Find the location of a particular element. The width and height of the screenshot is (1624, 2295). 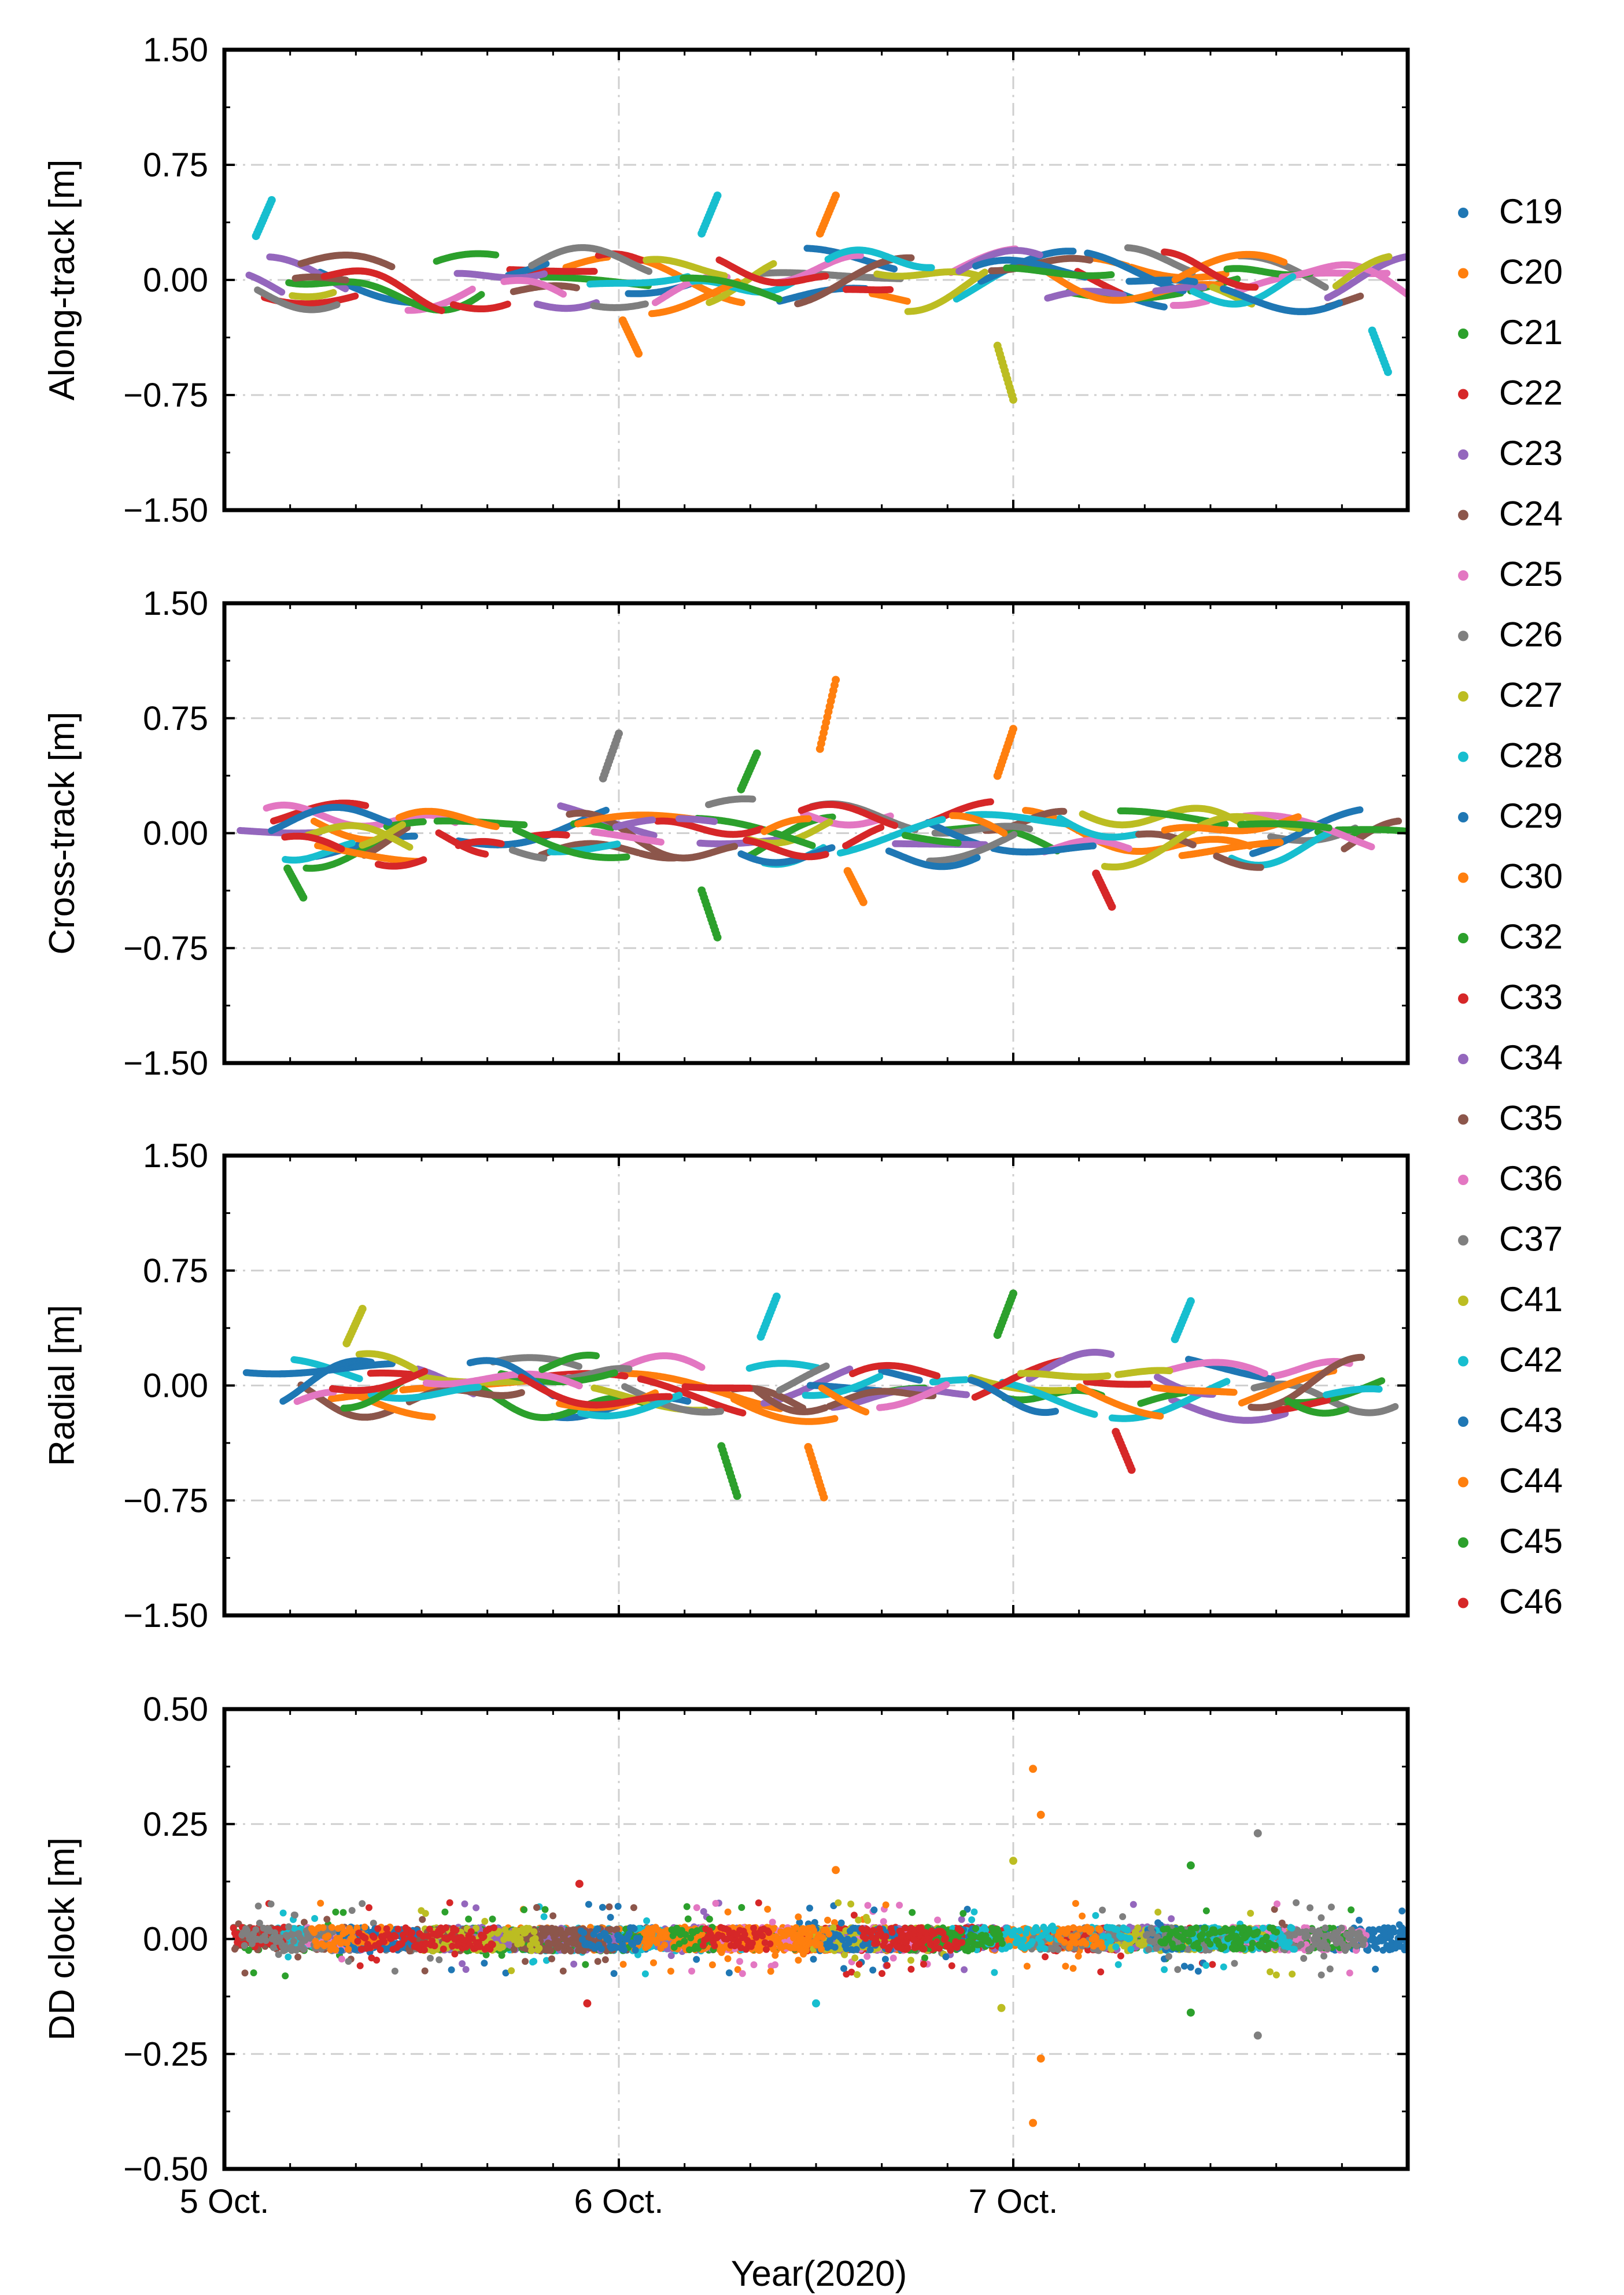

series-C44 is located at coordinates (968, 284).